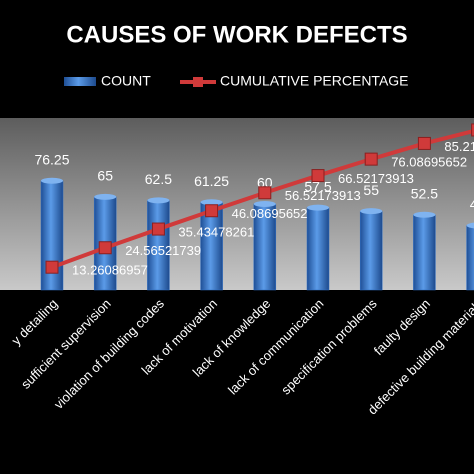  Describe the element at coordinates (323, 195) in the screenshot. I see `cumulative-label: 56.52173913` at that location.